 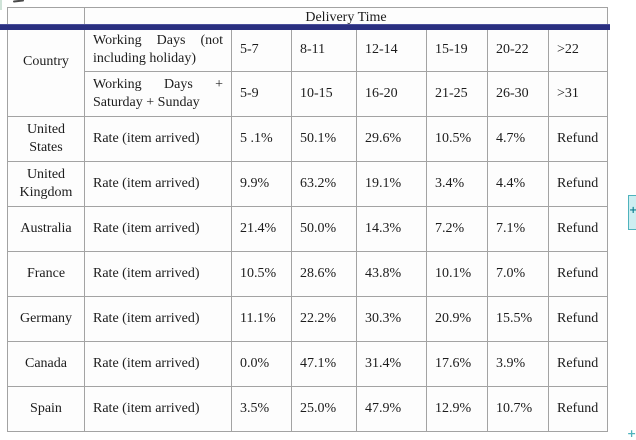 What do you see at coordinates (46, 139) in the screenshot?
I see `country-cell: United States` at bounding box center [46, 139].